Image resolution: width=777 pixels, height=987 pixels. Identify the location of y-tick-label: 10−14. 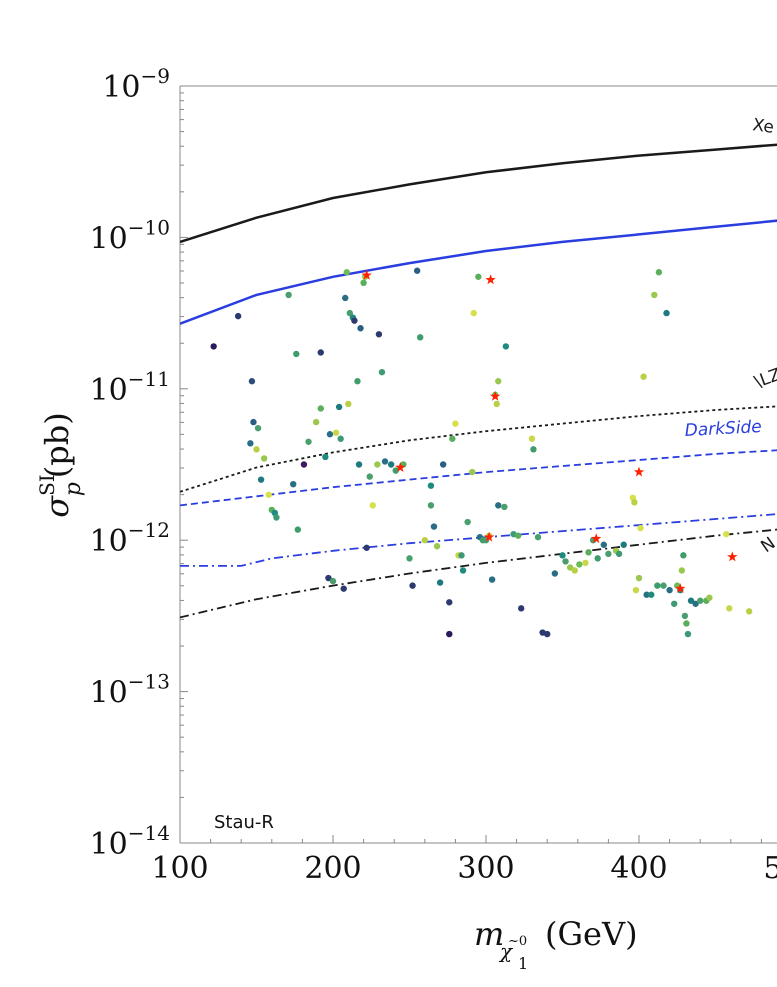
(130, 841).